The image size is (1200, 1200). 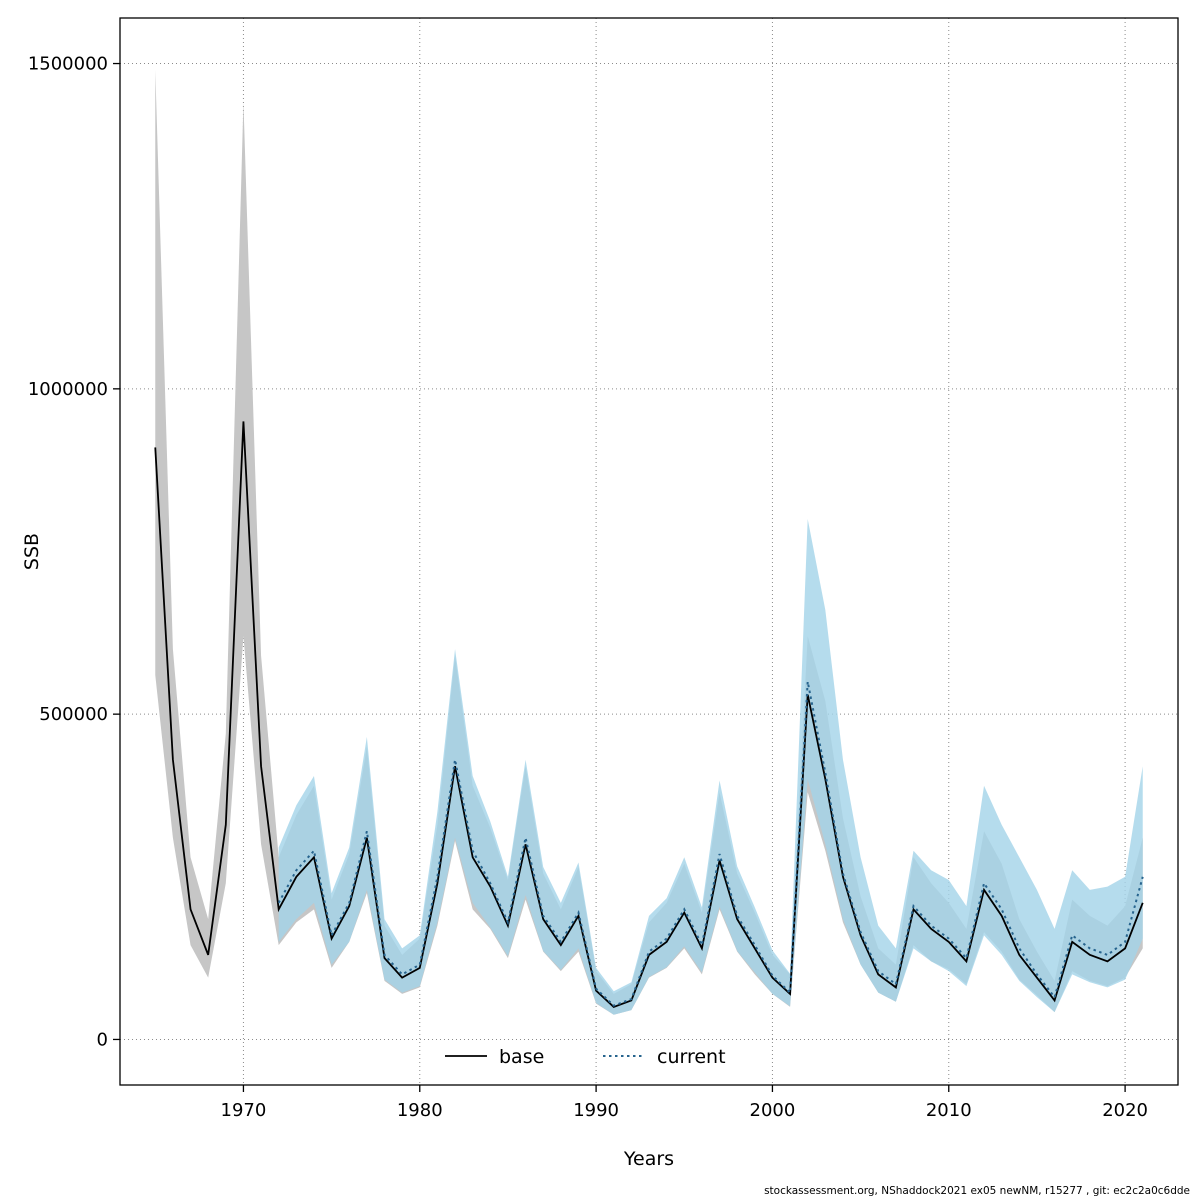 What do you see at coordinates (521, 1057) in the screenshot?
I see `legend-label-base: base` at bounding box center [521, 1057].